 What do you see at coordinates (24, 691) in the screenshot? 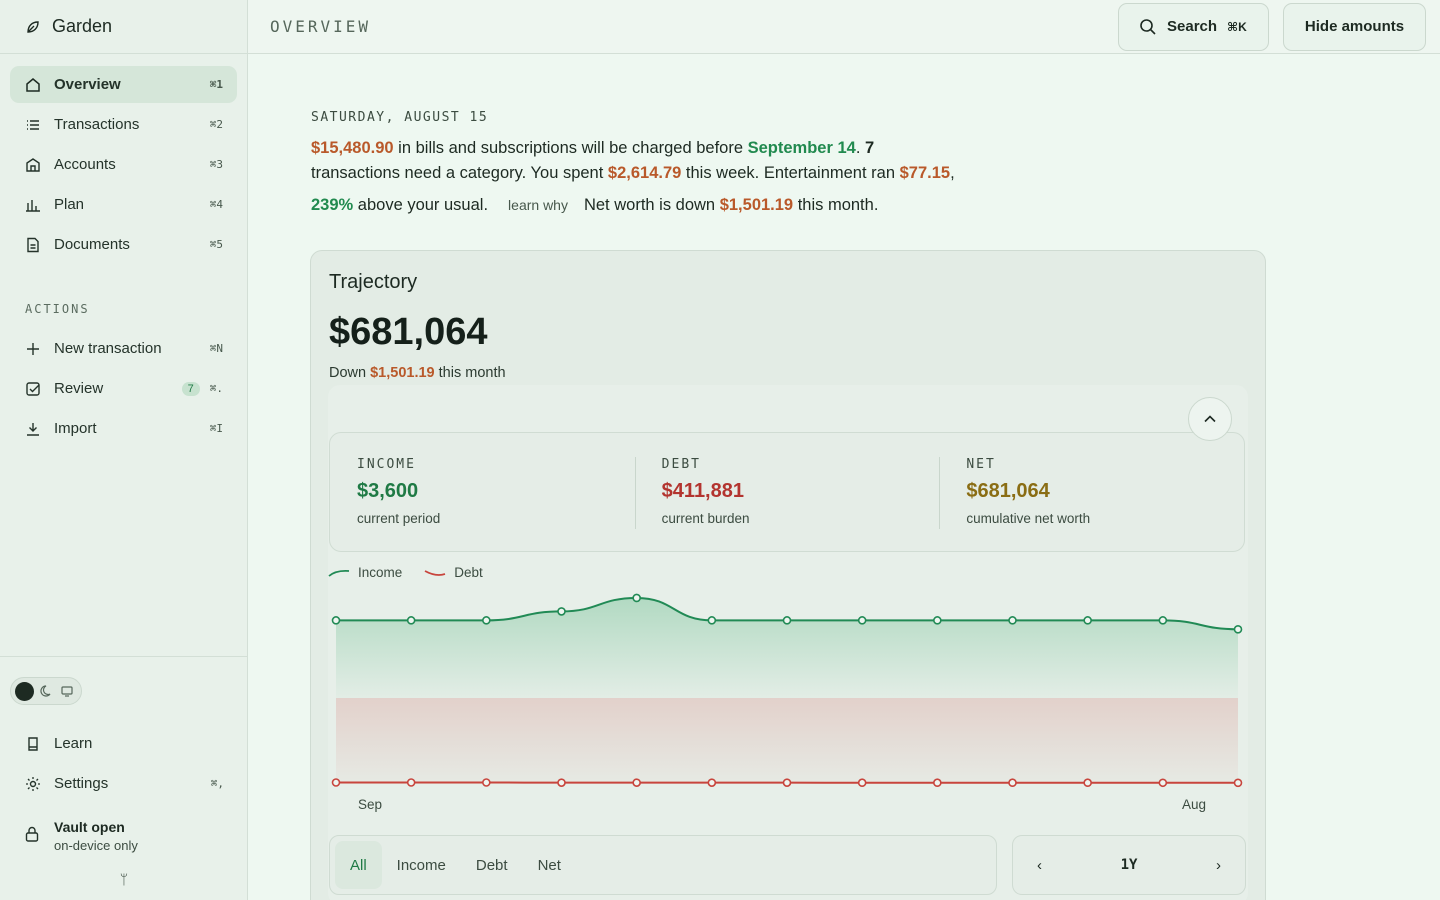
I see `theme-dark-dot` at bounding box center [24, 691].